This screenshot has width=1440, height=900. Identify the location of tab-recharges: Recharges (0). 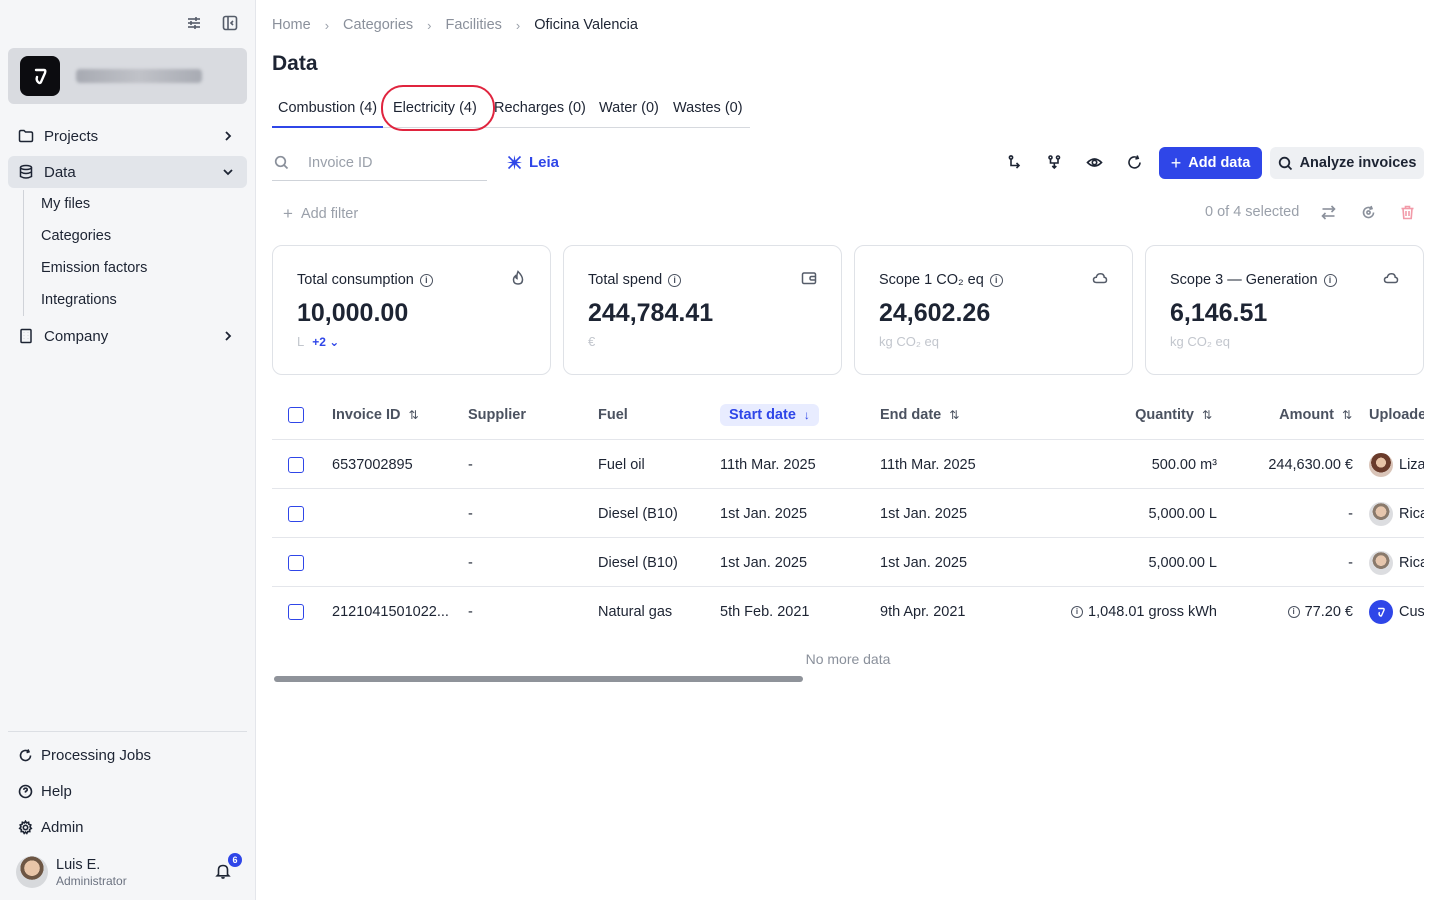
(540, 108).